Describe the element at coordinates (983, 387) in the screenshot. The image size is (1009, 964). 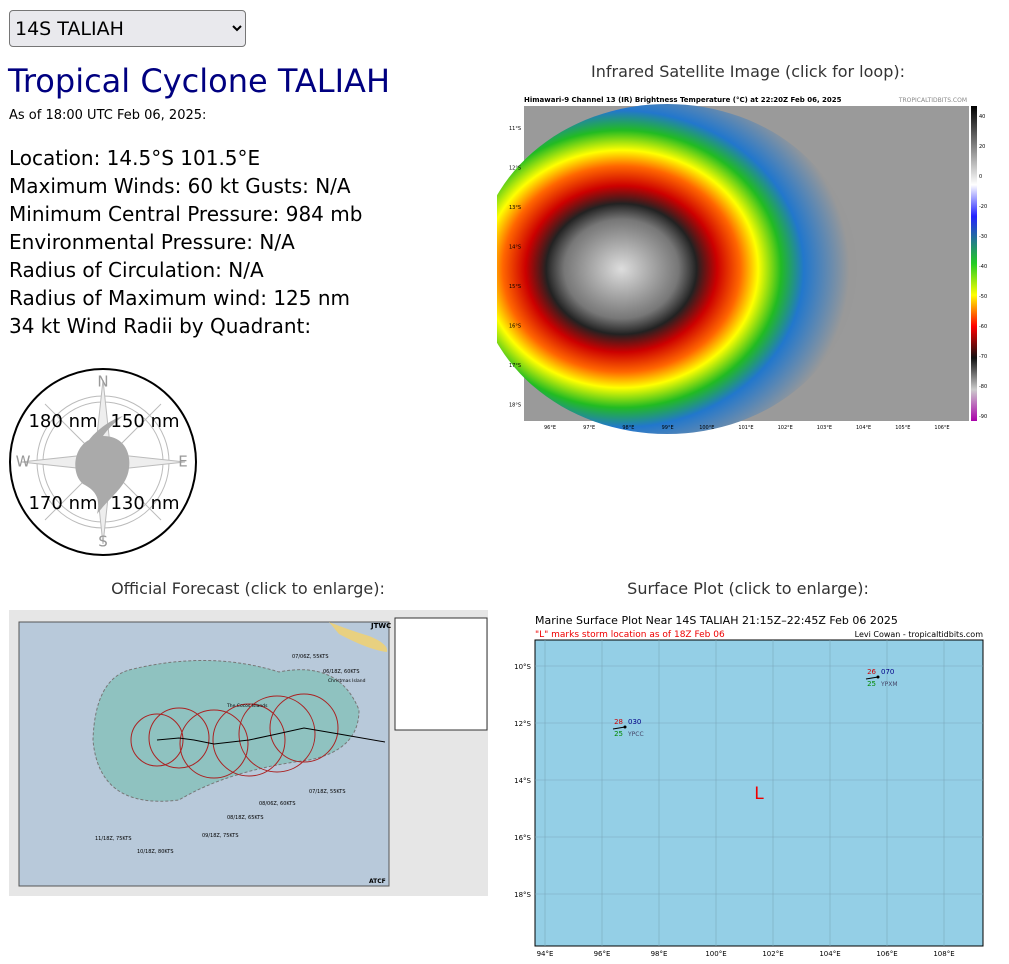
I see `colorbar-label: -80` at that location.